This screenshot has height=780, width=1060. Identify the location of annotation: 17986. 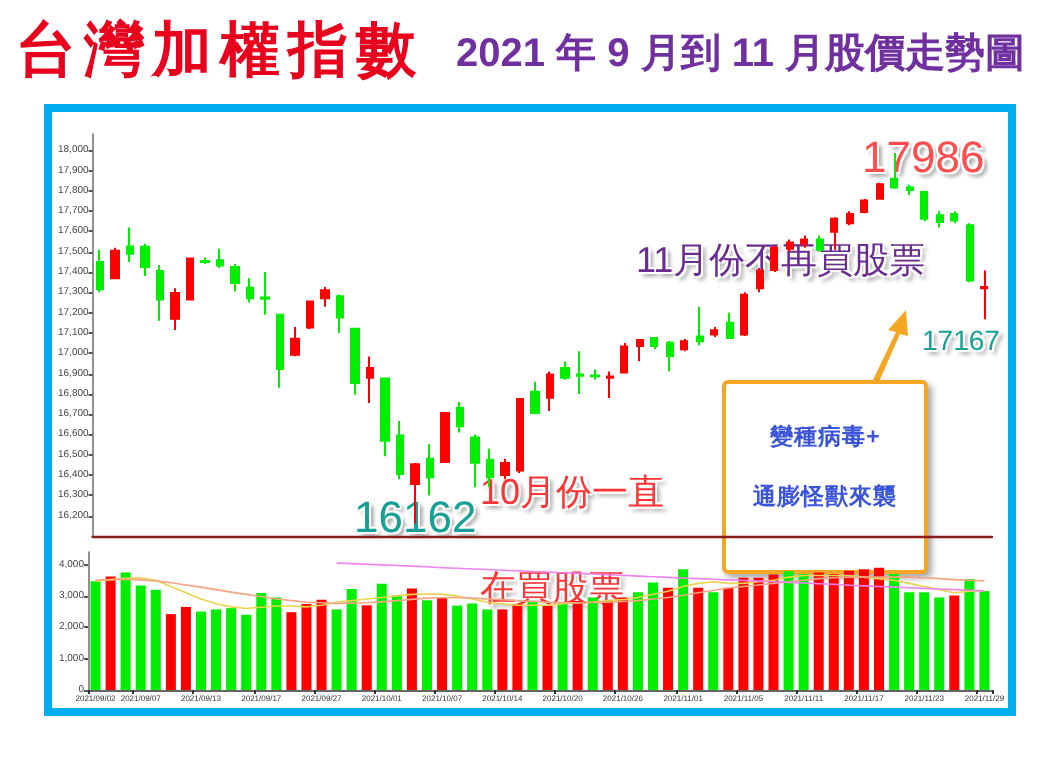
(923, 157).